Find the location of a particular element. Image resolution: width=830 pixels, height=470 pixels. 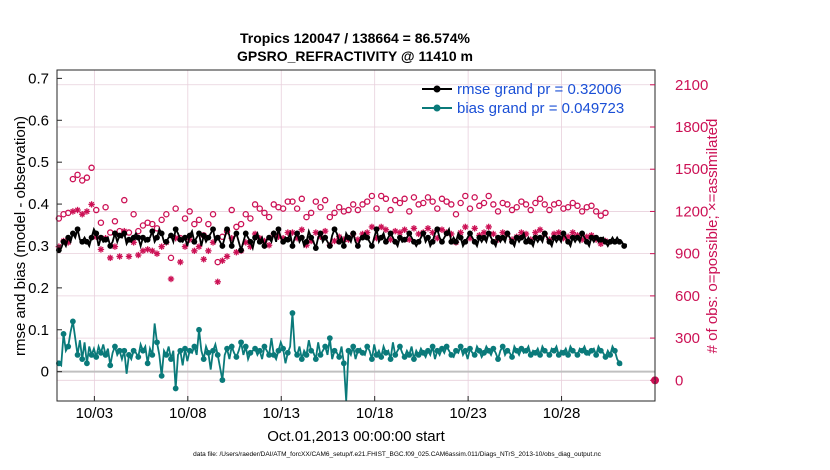

y-left-tick-label: 0.1 is located at coordinates (38, 330).